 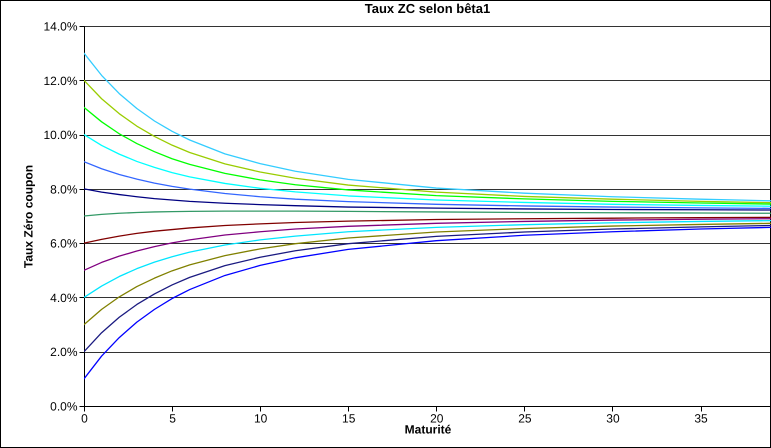 I want to click on x-tick-label: 0, so click(x=84, y=419).